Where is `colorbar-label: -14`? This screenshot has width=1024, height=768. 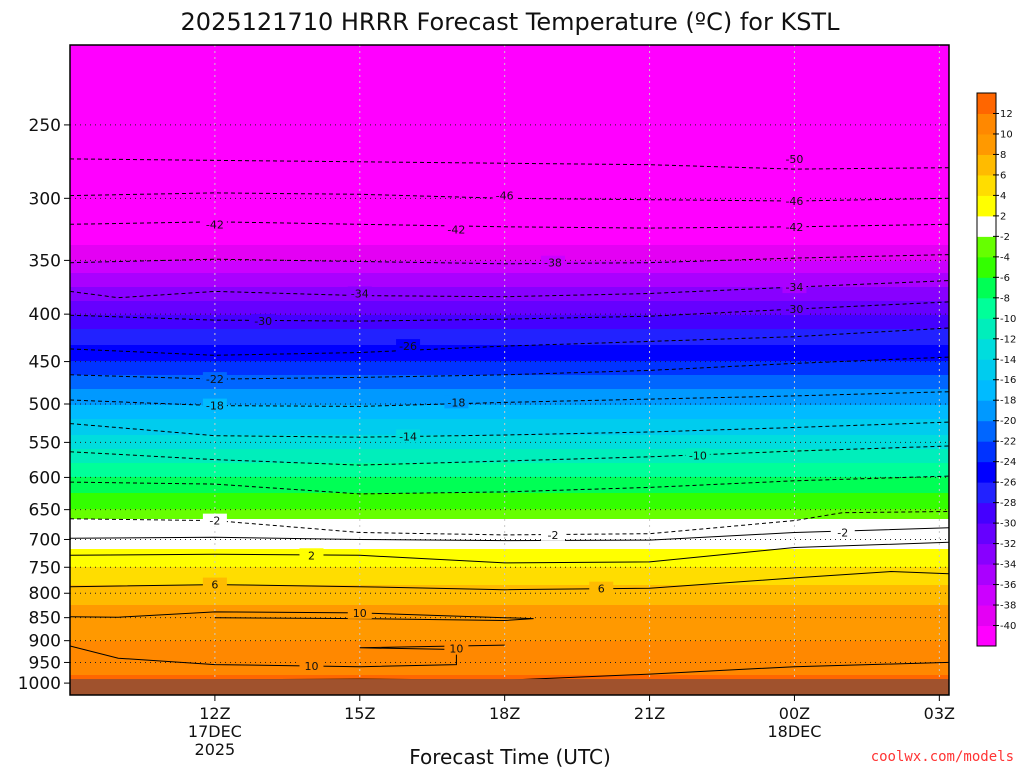
colorbar-label: -14 is located at coordinates (1008, 360).